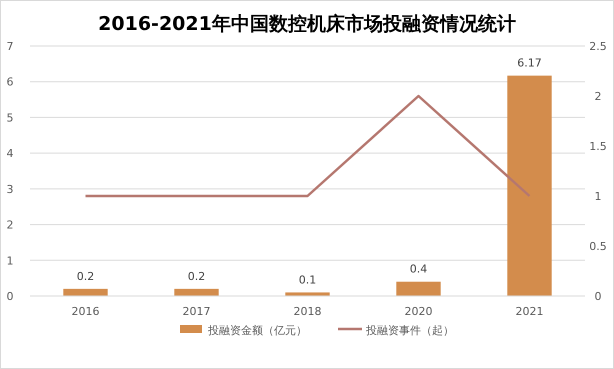 This screenshot has width=614, height=369. Describe the element at coordinates (86, 311) in the screenshot. I see `x-tick-label: 2016` at that location.